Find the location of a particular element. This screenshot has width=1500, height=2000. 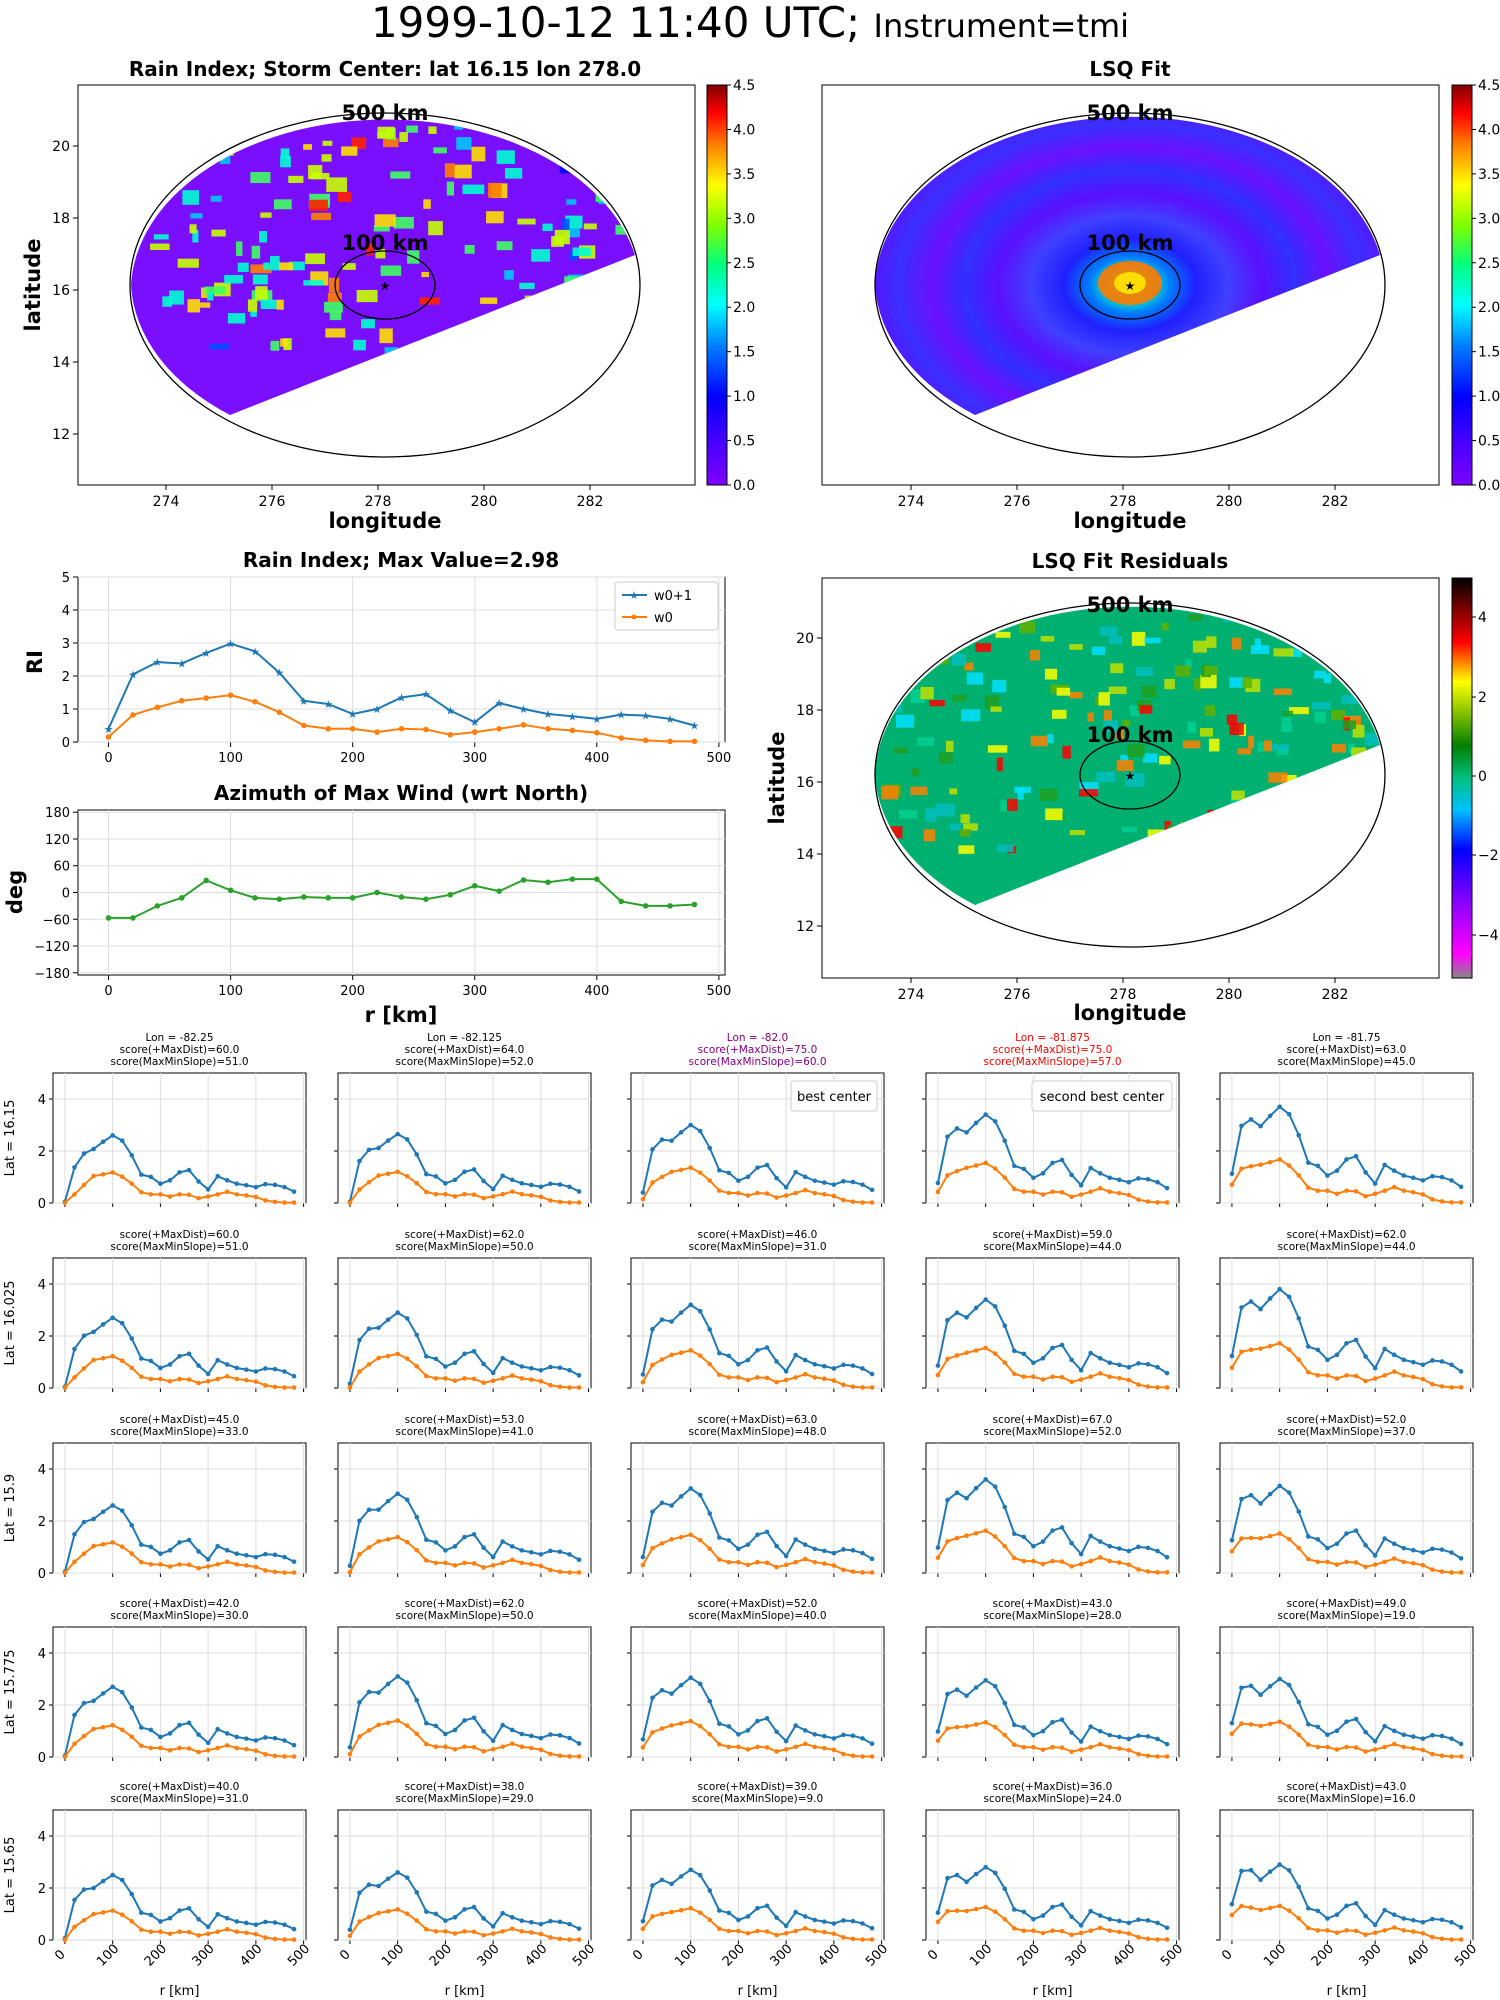

res-ring-500km-label: 500 km is located at coordinates (1130, 605).